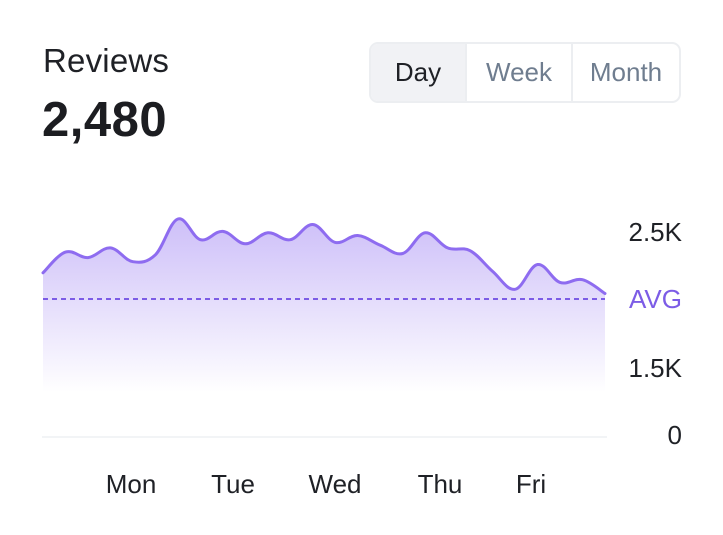  I want to click on y-tick-label-avg: AVG, so click(655, 299).